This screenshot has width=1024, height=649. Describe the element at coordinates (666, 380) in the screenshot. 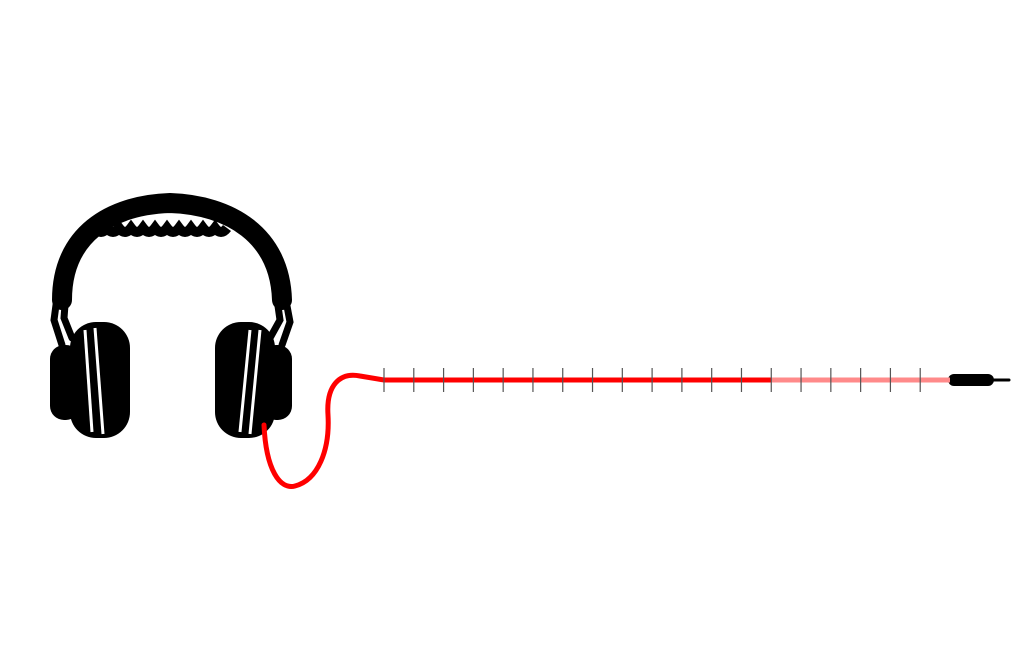

I see `seek-slider` at that location.